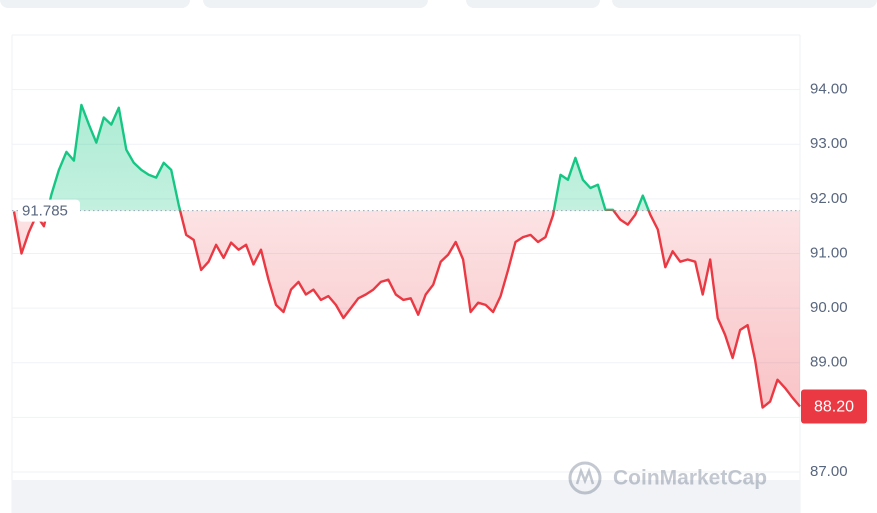 This screenshot has width=877, height=513. What do you see at coordinates (690, 478) in the screenshot?
I see `watermark-text: CoinMarketCap` at bounding box center [690, 478].